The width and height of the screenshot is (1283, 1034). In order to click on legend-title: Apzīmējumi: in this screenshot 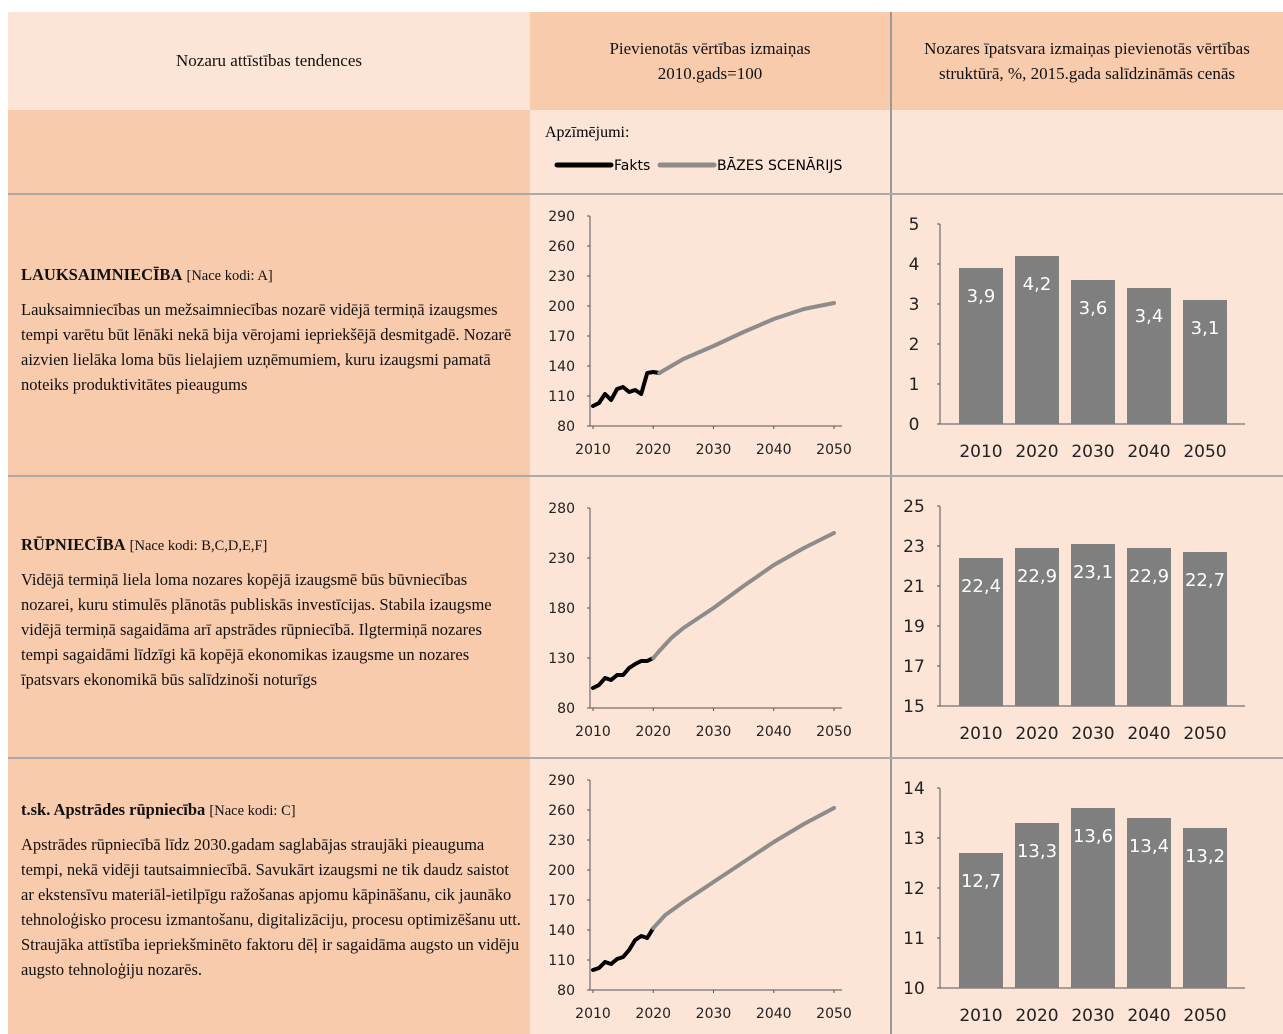, I will do `click(587, 132)`.